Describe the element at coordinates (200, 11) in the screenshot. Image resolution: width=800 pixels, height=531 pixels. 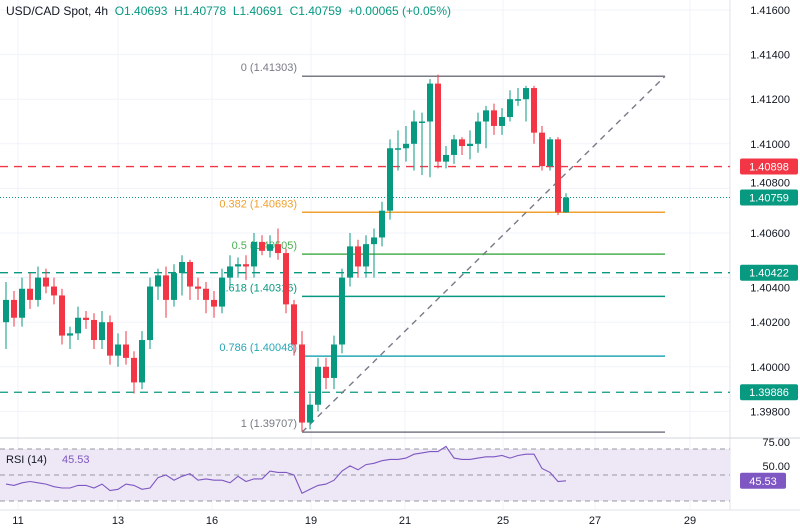
I see `ohlc-high: H1.40778` at that location.